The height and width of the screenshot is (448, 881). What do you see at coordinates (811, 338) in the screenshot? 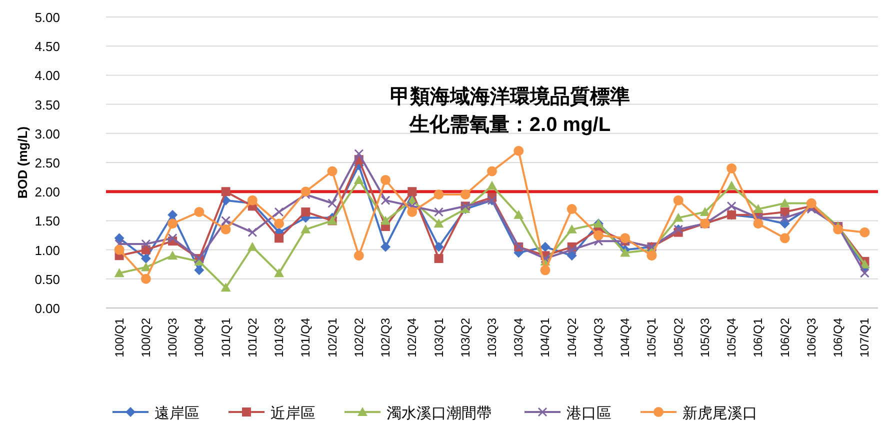
I see `x-tick-label: 106/Q3` at bounding box center [811, 338].